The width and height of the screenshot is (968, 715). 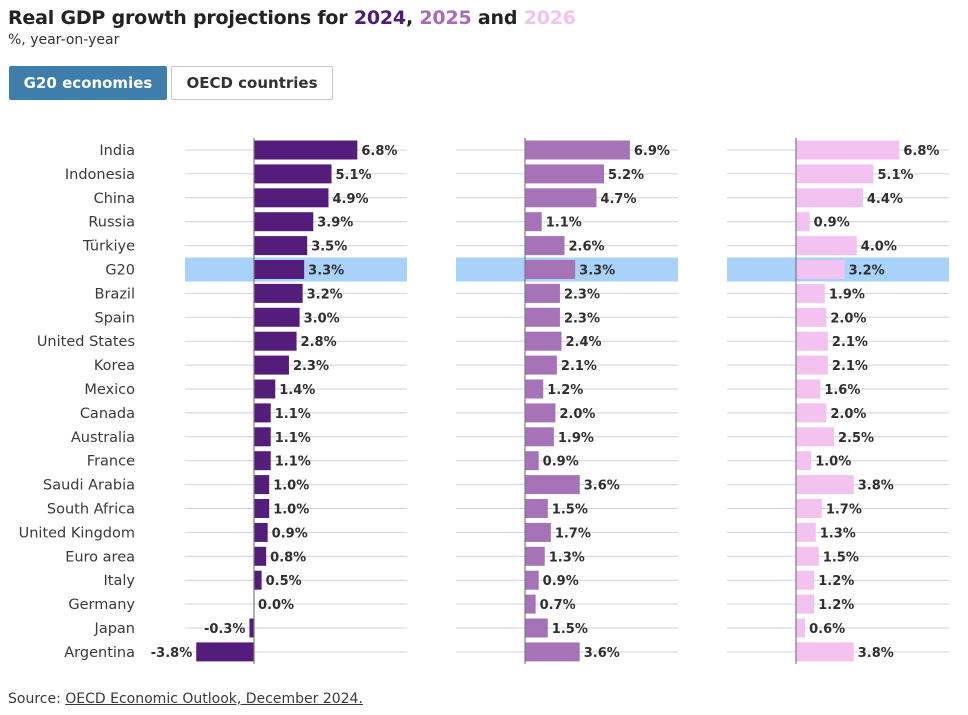 I want to click on value-label: 6.9%, so click(x=652, y=151).